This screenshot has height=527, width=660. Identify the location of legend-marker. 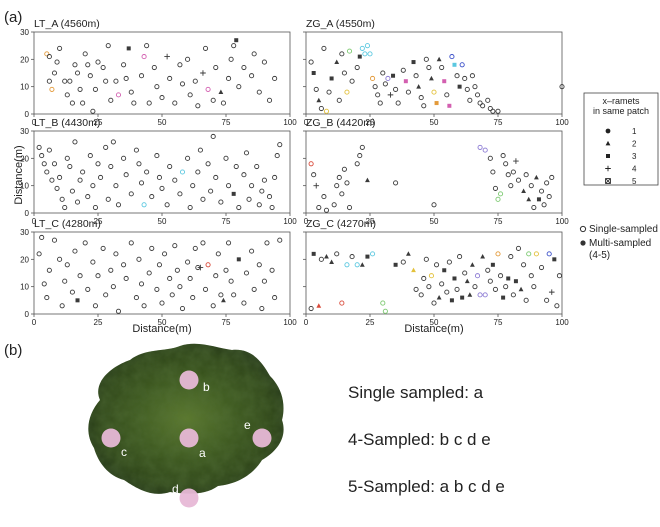
(608, 143).